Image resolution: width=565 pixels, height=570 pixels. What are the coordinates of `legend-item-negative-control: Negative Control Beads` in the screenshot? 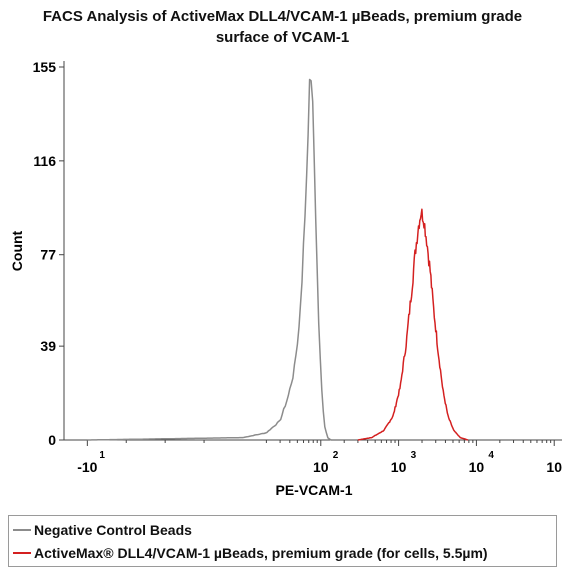 It's located at (102, 530).